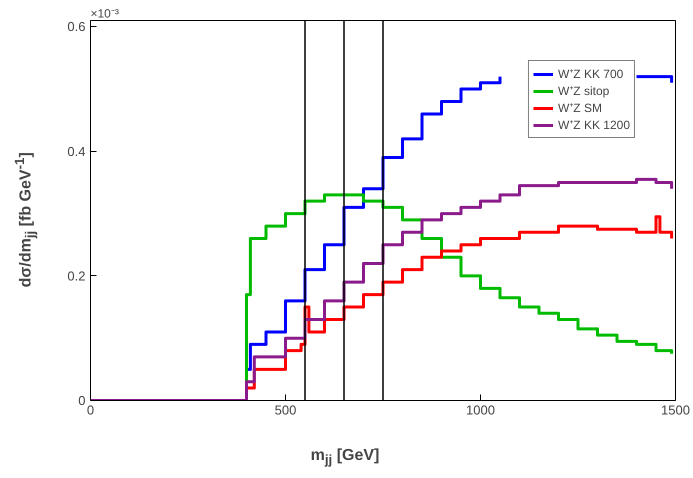 This screenshot has height=478, width=693. I want to click on annotation: ×10⁻³, so click(104, 13).